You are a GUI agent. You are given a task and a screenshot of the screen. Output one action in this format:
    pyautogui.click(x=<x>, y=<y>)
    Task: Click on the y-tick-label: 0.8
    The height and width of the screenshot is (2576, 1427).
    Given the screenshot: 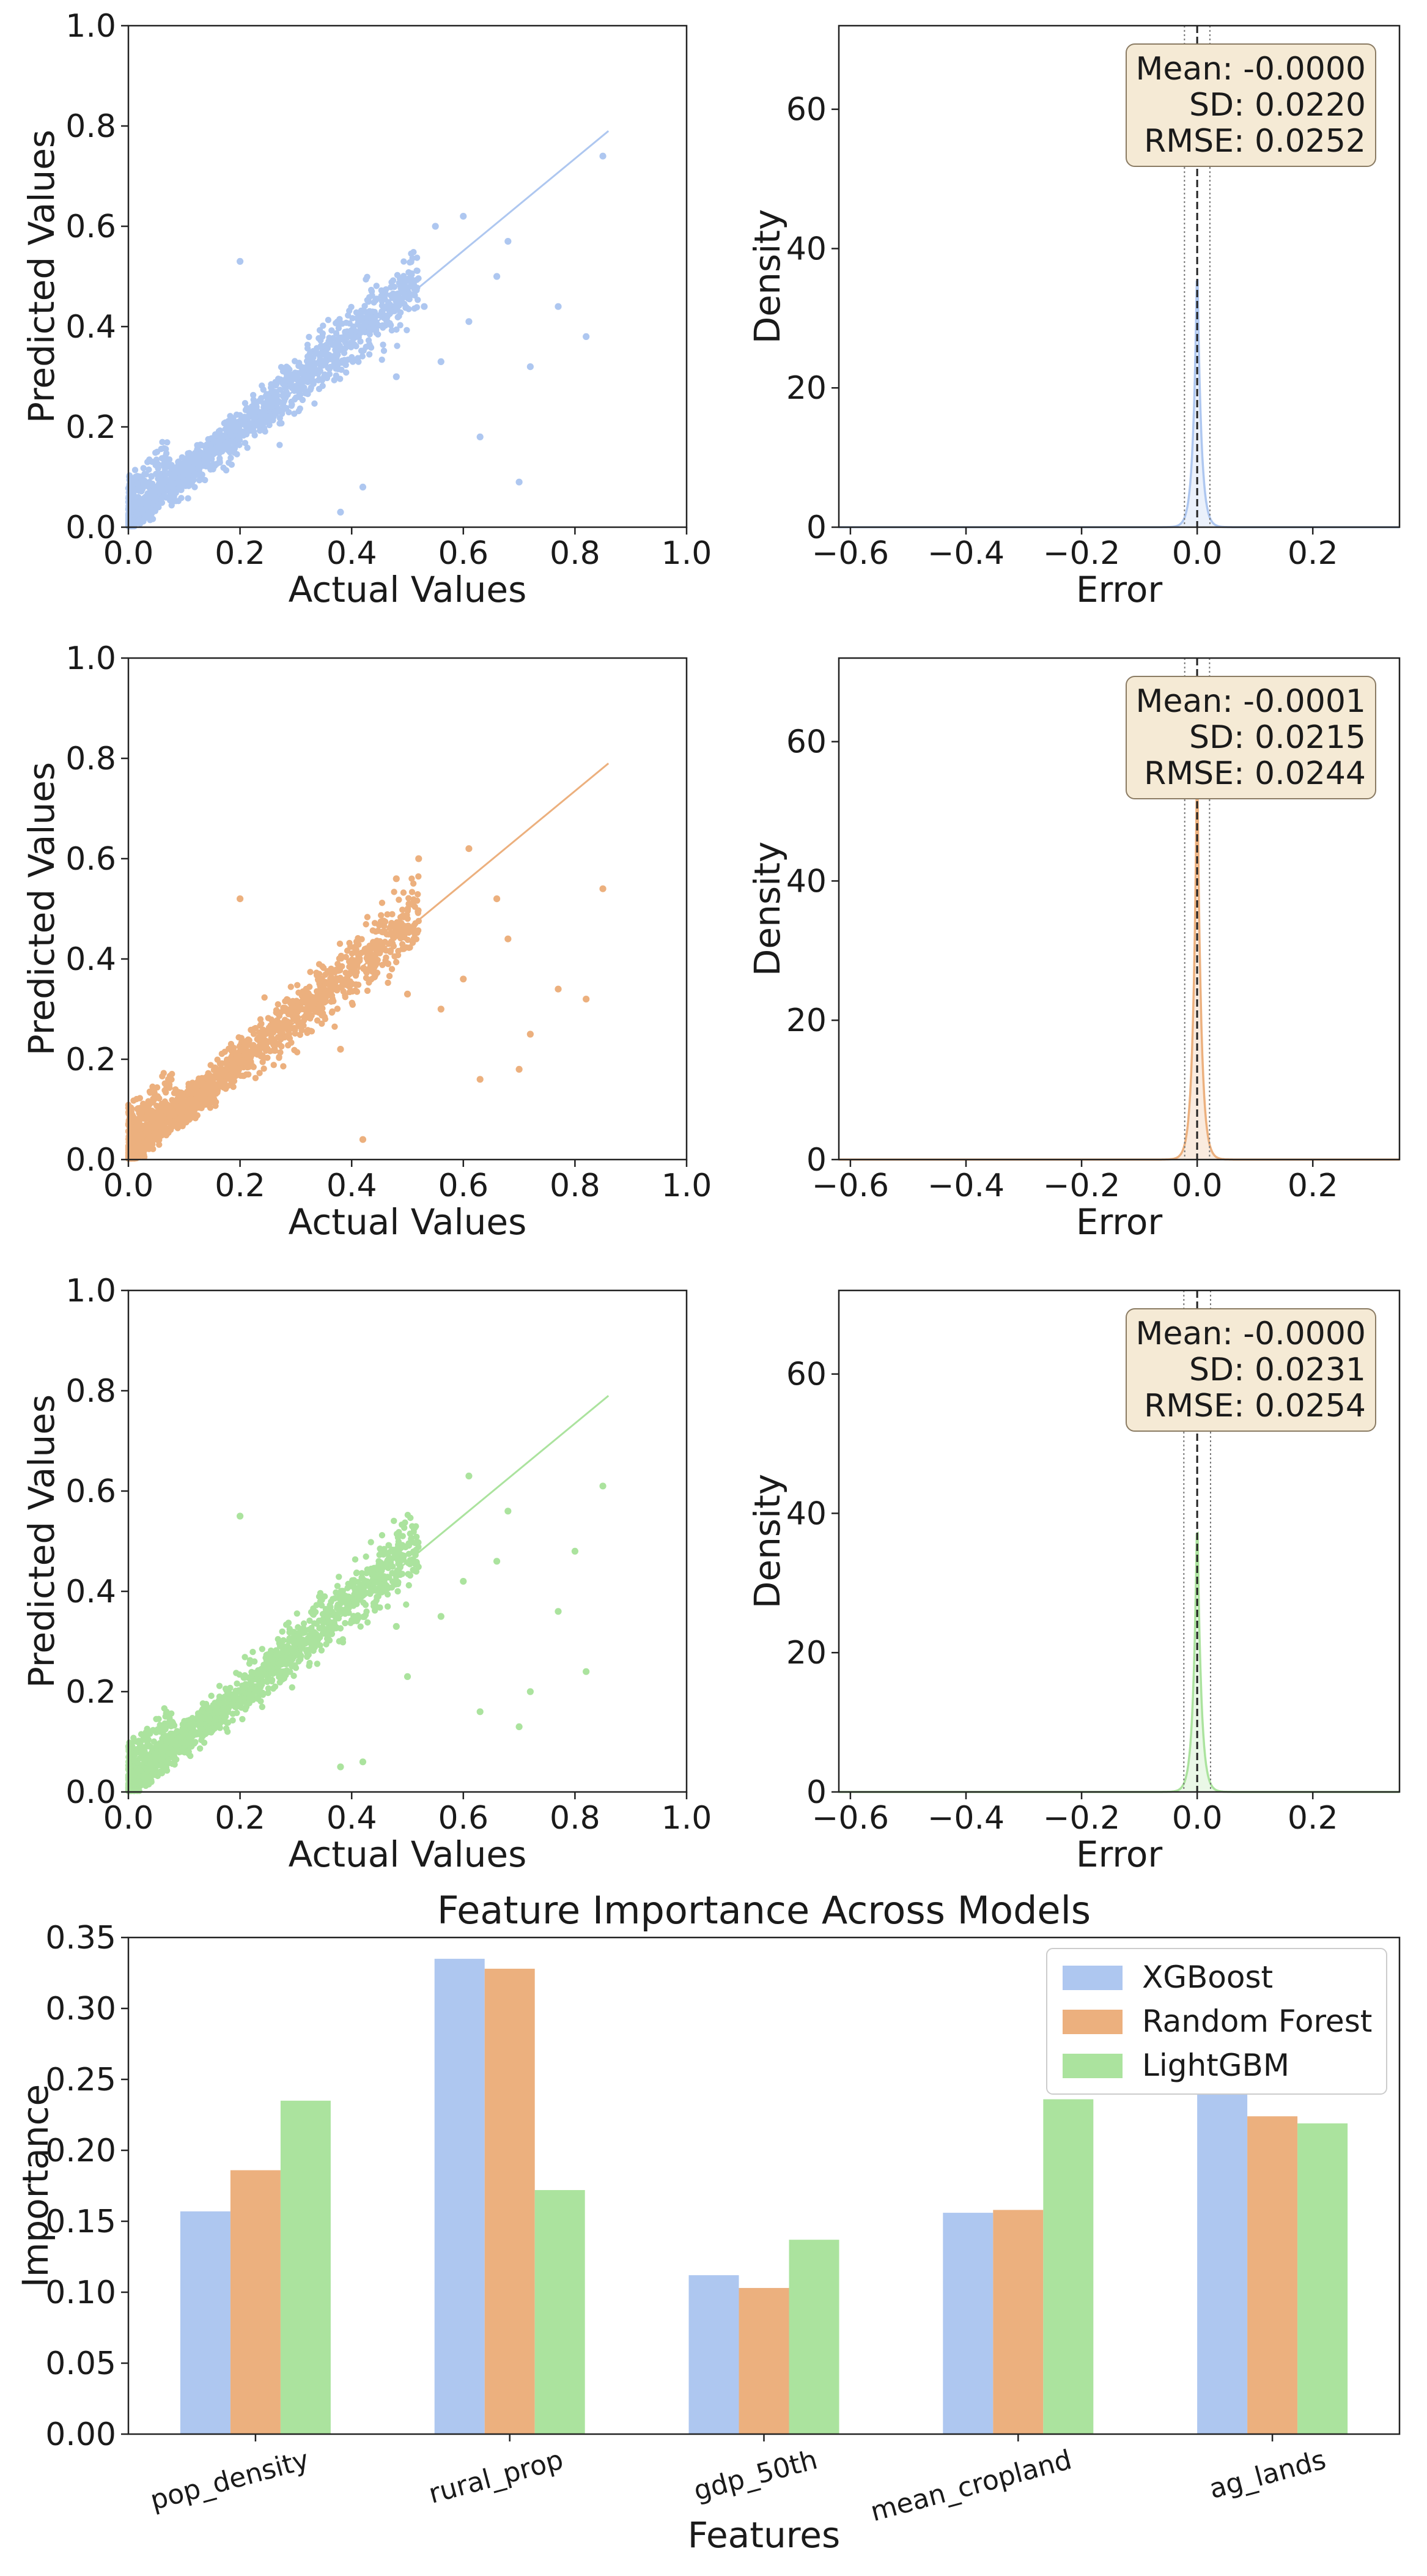 What is the action you would take?
    pyautogui.click(x=91, y=126)
    